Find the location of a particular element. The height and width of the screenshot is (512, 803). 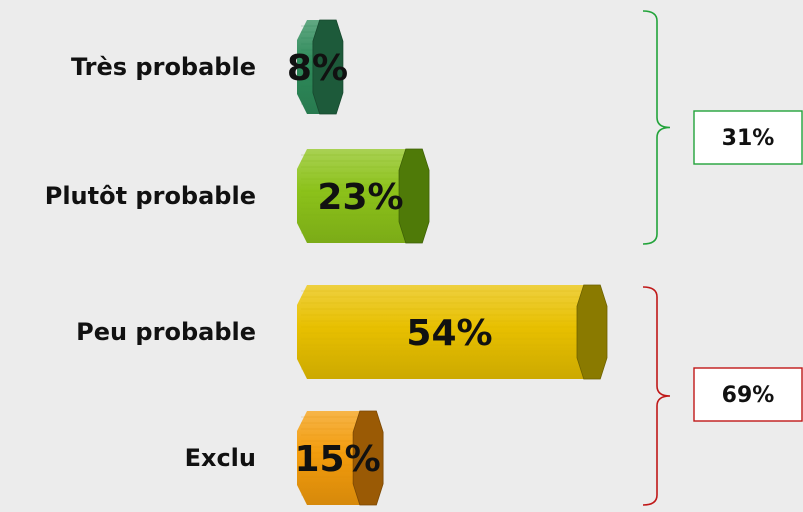

category-label: Exclu is located at coordinates (220, 458).